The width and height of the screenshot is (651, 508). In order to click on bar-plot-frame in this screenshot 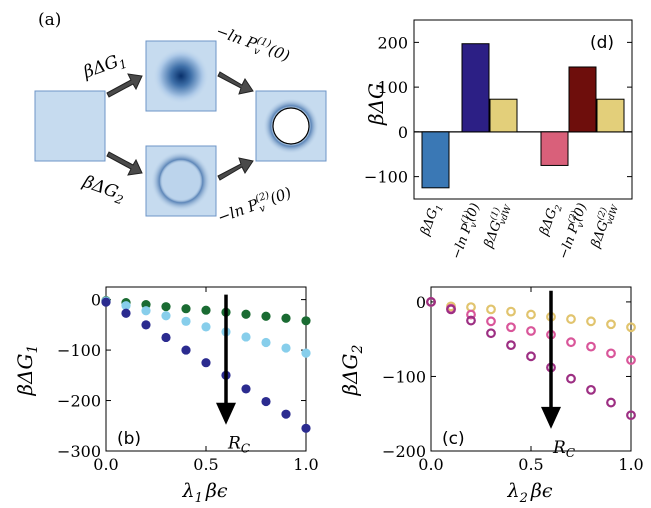, I will do `click(523, 109)`.